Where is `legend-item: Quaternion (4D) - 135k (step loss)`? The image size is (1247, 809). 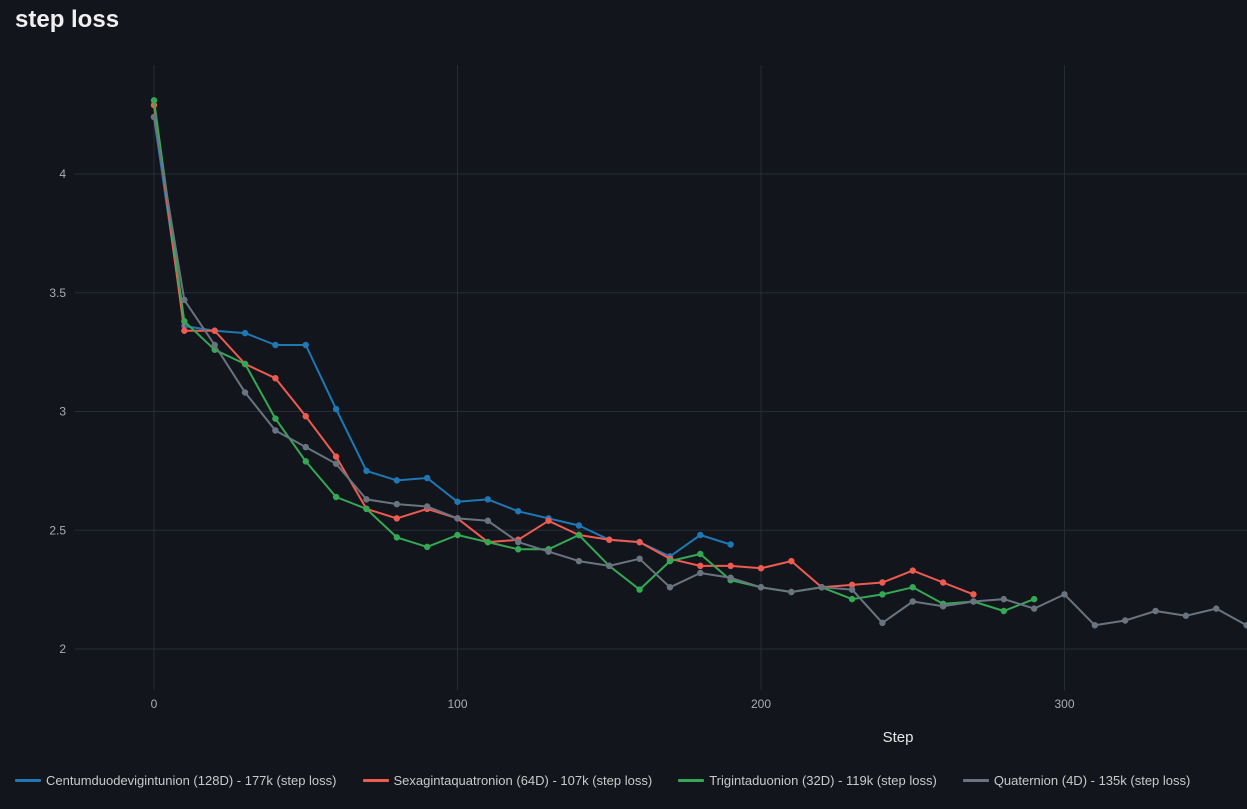
legend-item: Quaternion (4D) - 135k (step loss) is located at coordinates (1076, 780).